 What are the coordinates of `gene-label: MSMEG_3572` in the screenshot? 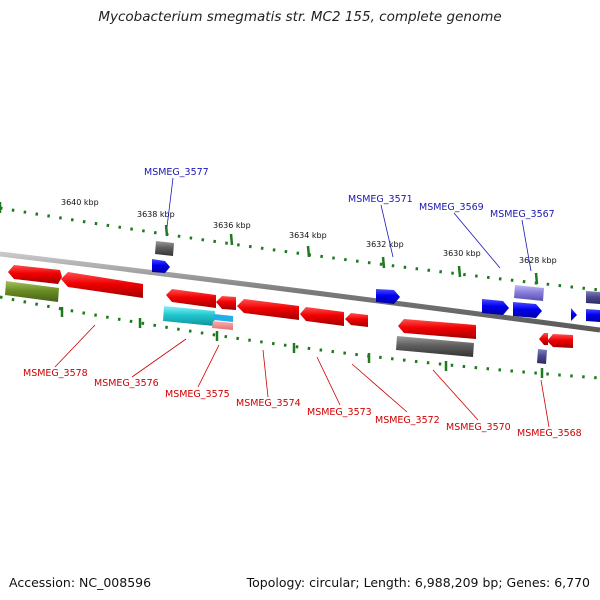 It's located at (407, 420).